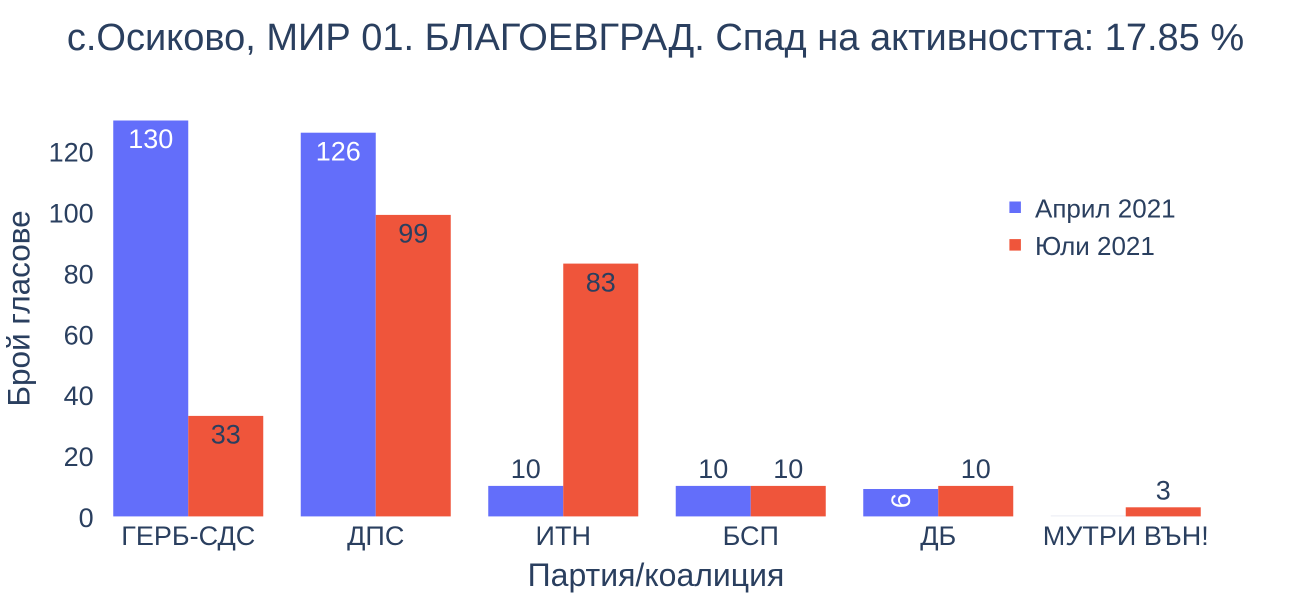 The image size is (1300, 600). Describe the element at coordinates (79, 335) in the screenshot. I see `svg-text: 60` at that location.